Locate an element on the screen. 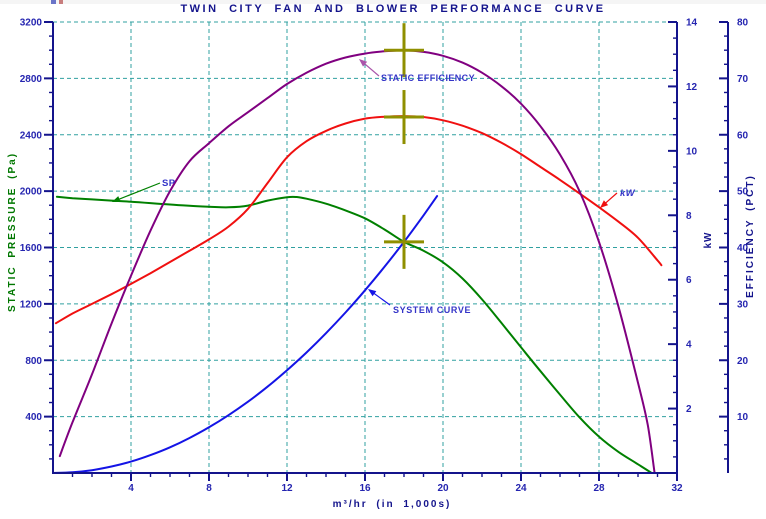 This screenshot has width=766, height=519. tick-label: 28 is located at coordinates (599, 488).